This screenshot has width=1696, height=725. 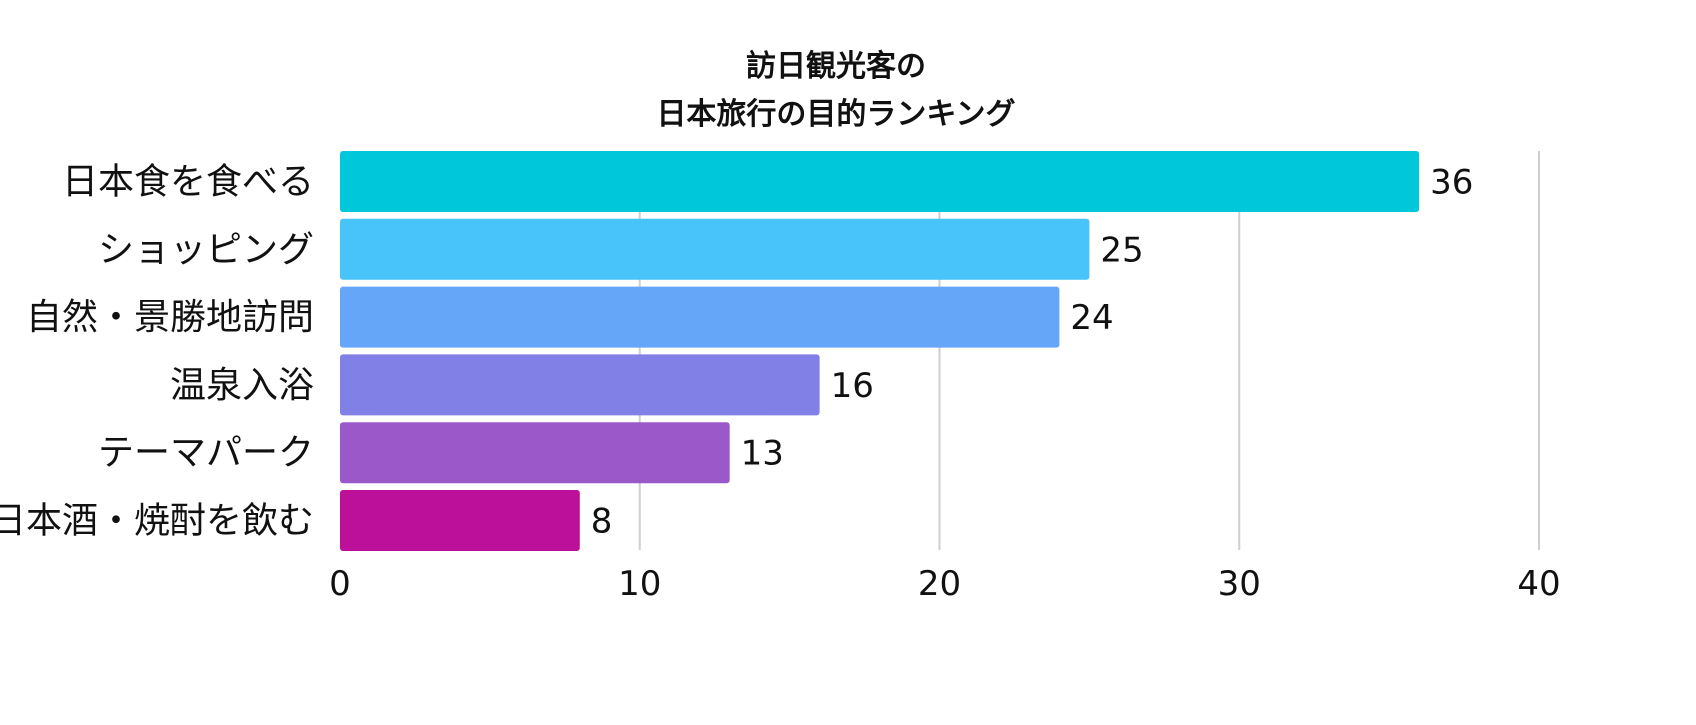 What do you see at coordinates (157, 521) in the screenshot?
I see `category-label-6: 日本酒・焼酎を飲む` at bounding box center [157, 521].